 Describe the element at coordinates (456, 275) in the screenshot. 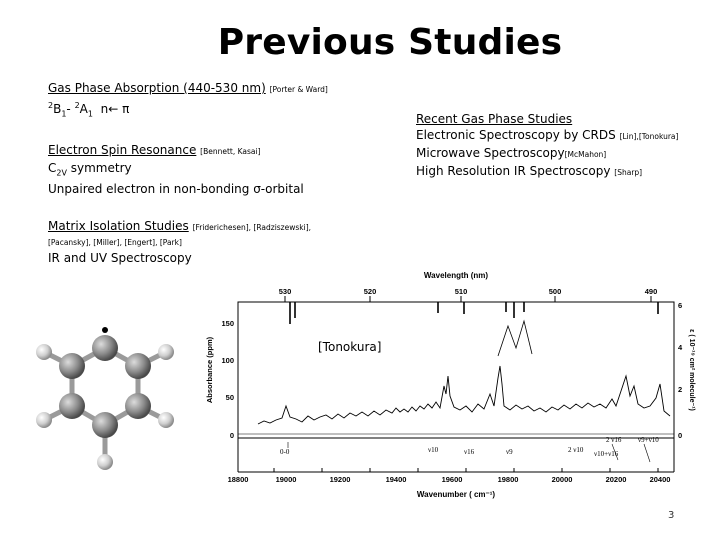

I see `top-axis-title: Wavelength (nm)` at that location.